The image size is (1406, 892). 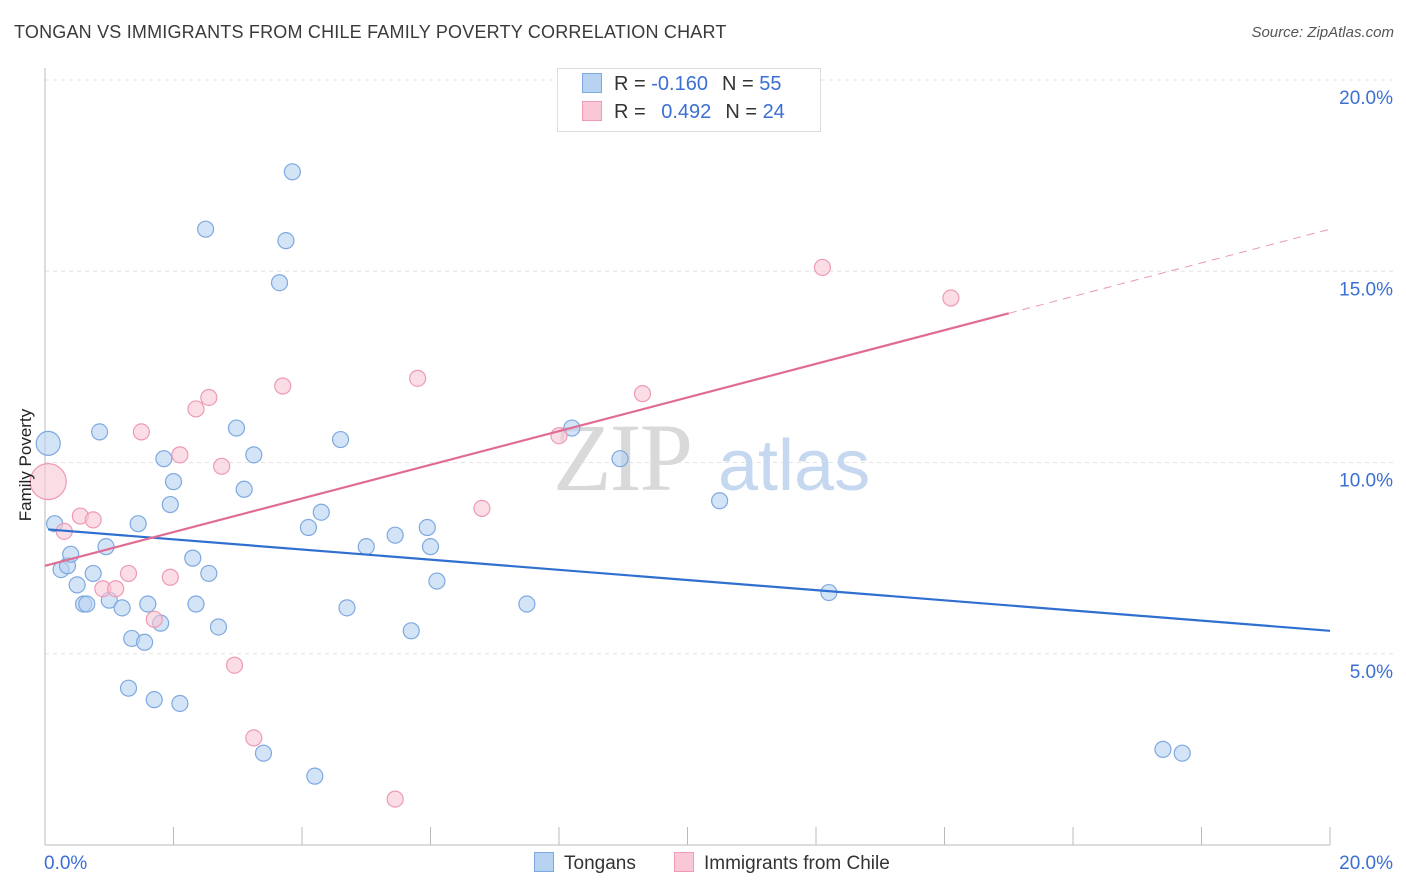 What do you see at coordinates (1366, 481) in the screenshot?
I see `y-tick-label: 10.0%` at bounding box center [1366, 481].